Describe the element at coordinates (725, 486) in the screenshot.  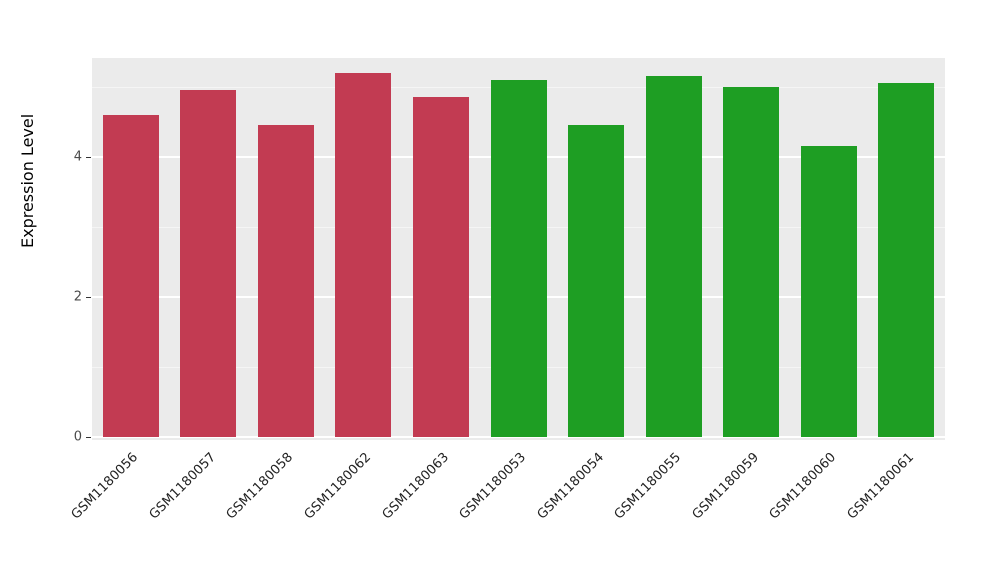
I see `x-tick-label: GSM1180059` at that location.